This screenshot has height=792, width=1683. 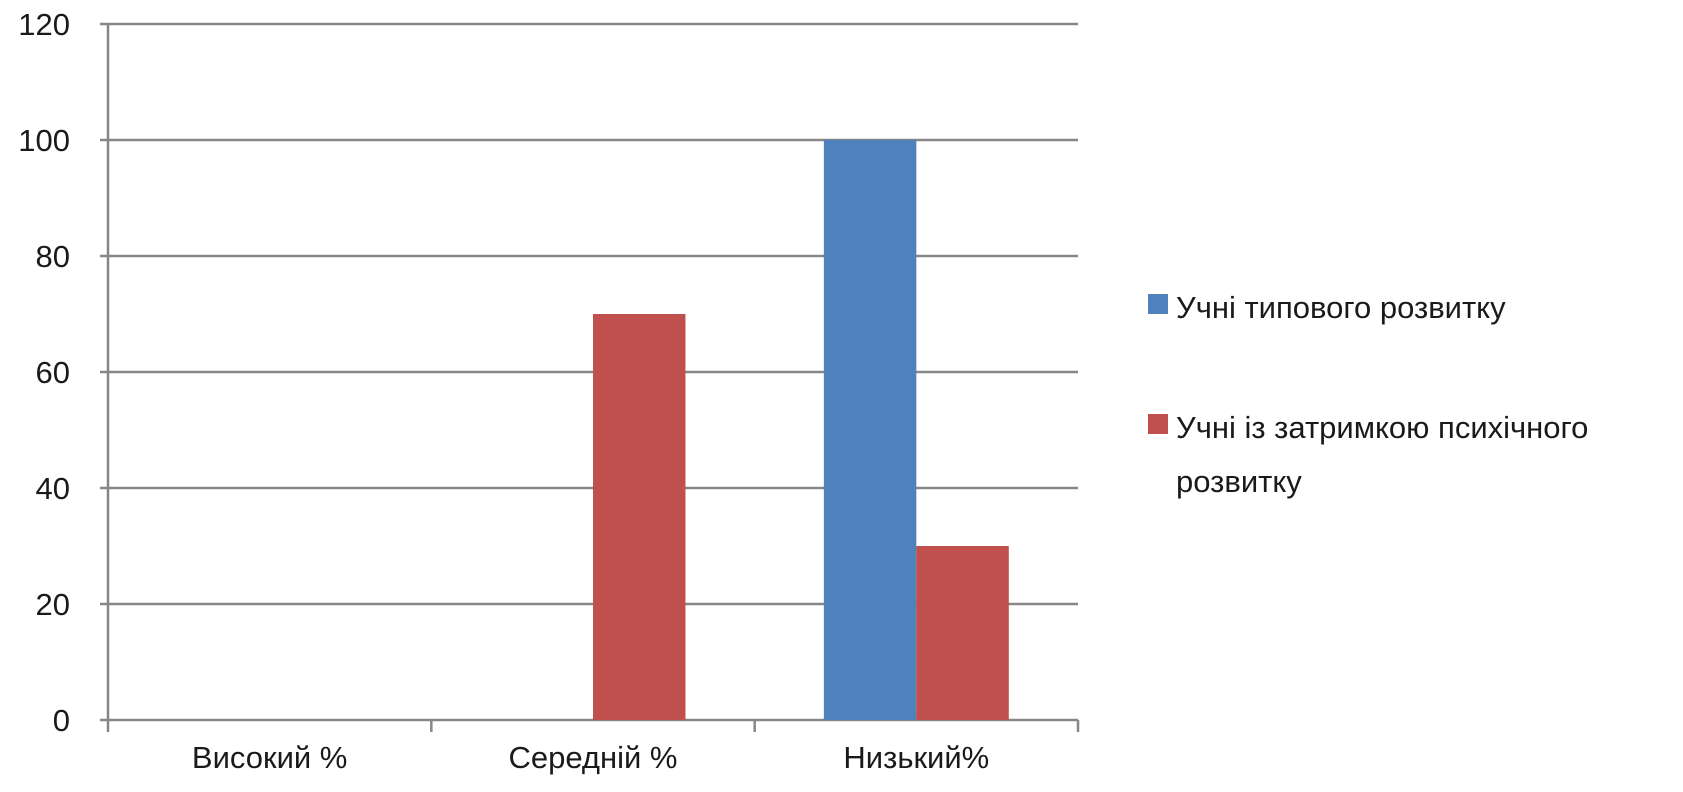 I want to click on legend-label: Учні типового розвитку, so click(x=1341, y=307).